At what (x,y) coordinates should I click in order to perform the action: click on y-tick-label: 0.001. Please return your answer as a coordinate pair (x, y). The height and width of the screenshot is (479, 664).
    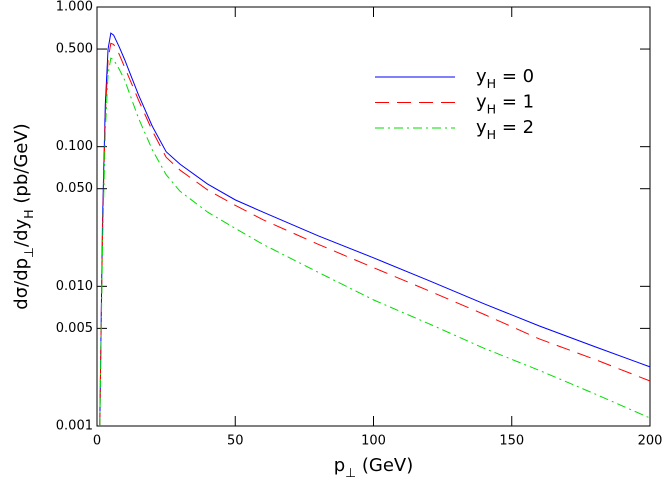
    Looking at the image, I should click on (74, 426).